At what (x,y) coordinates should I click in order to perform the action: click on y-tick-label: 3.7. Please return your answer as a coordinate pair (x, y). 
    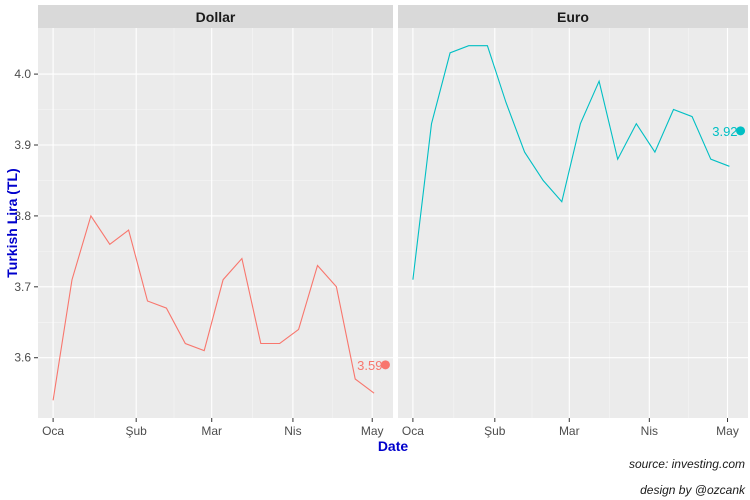
    Looking at the image, I should click on (22, 287).